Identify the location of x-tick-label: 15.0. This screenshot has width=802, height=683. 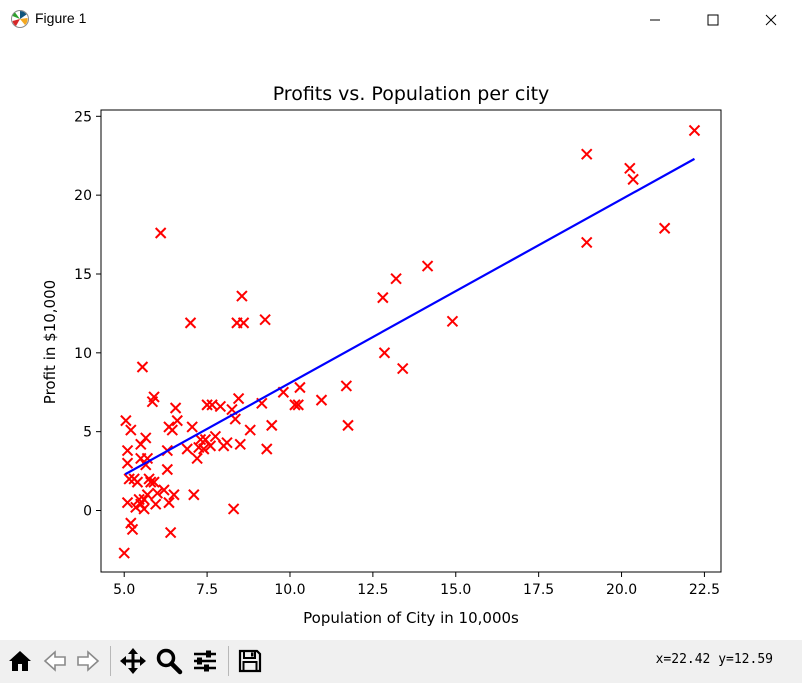
(455, 590).